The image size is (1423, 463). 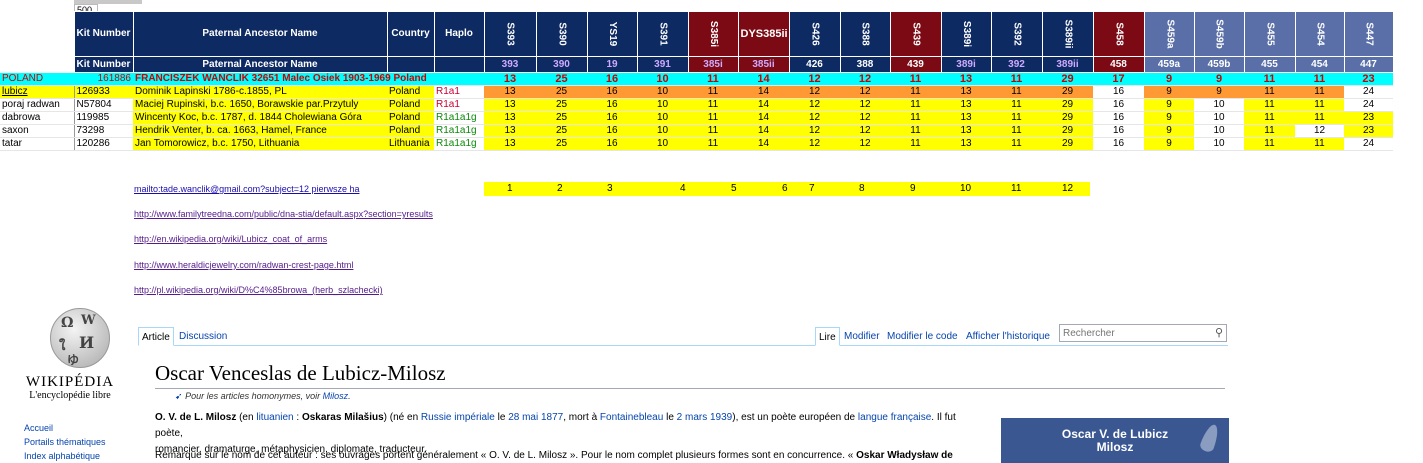 I want to click on marker-number: 12, so click(x=1068, y=188).